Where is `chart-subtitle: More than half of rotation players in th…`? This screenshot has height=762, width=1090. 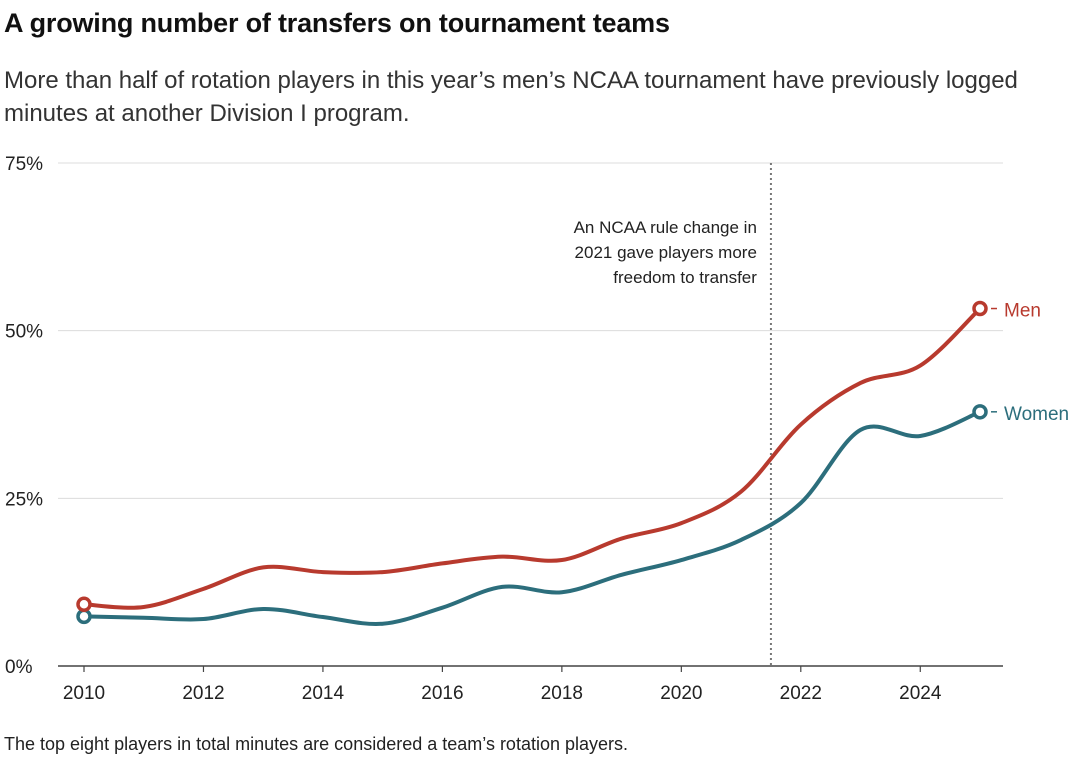
chart-subtitle: More than half of rotation players in th… is located at coordinates (511, 97).